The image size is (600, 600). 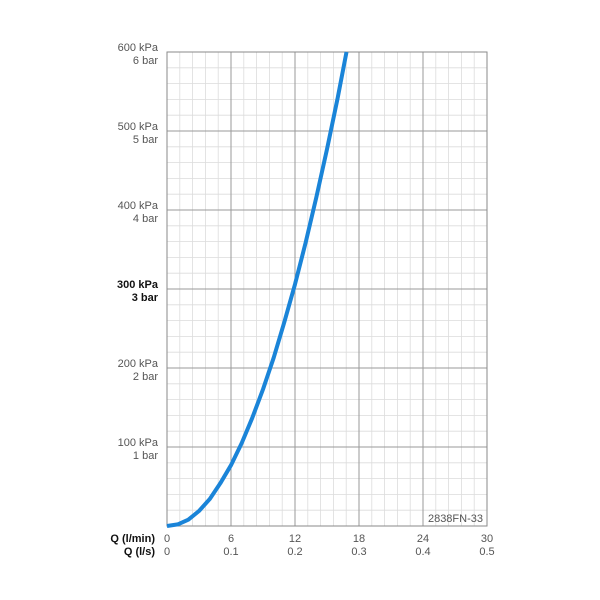 I want to click on y-tick-label-kpa: 500 kPa, so click(x=138, y=127).